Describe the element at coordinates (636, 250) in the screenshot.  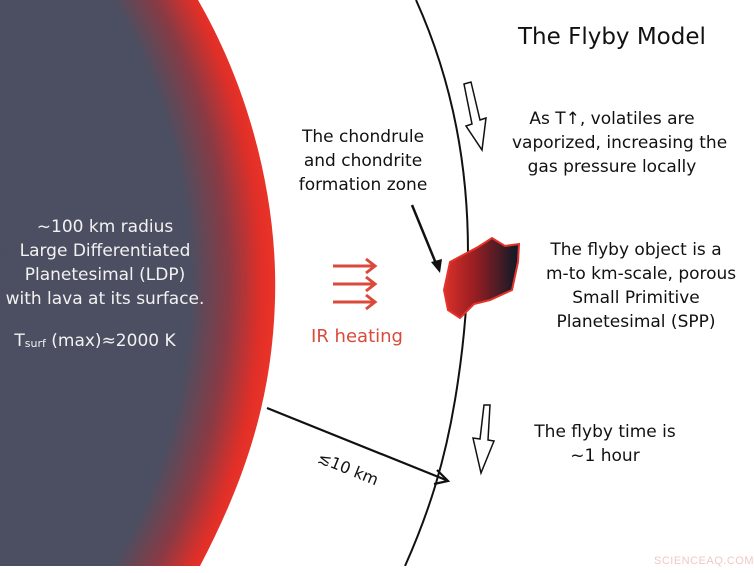
I see `spp-line-1: The flyby object is a` at that location.